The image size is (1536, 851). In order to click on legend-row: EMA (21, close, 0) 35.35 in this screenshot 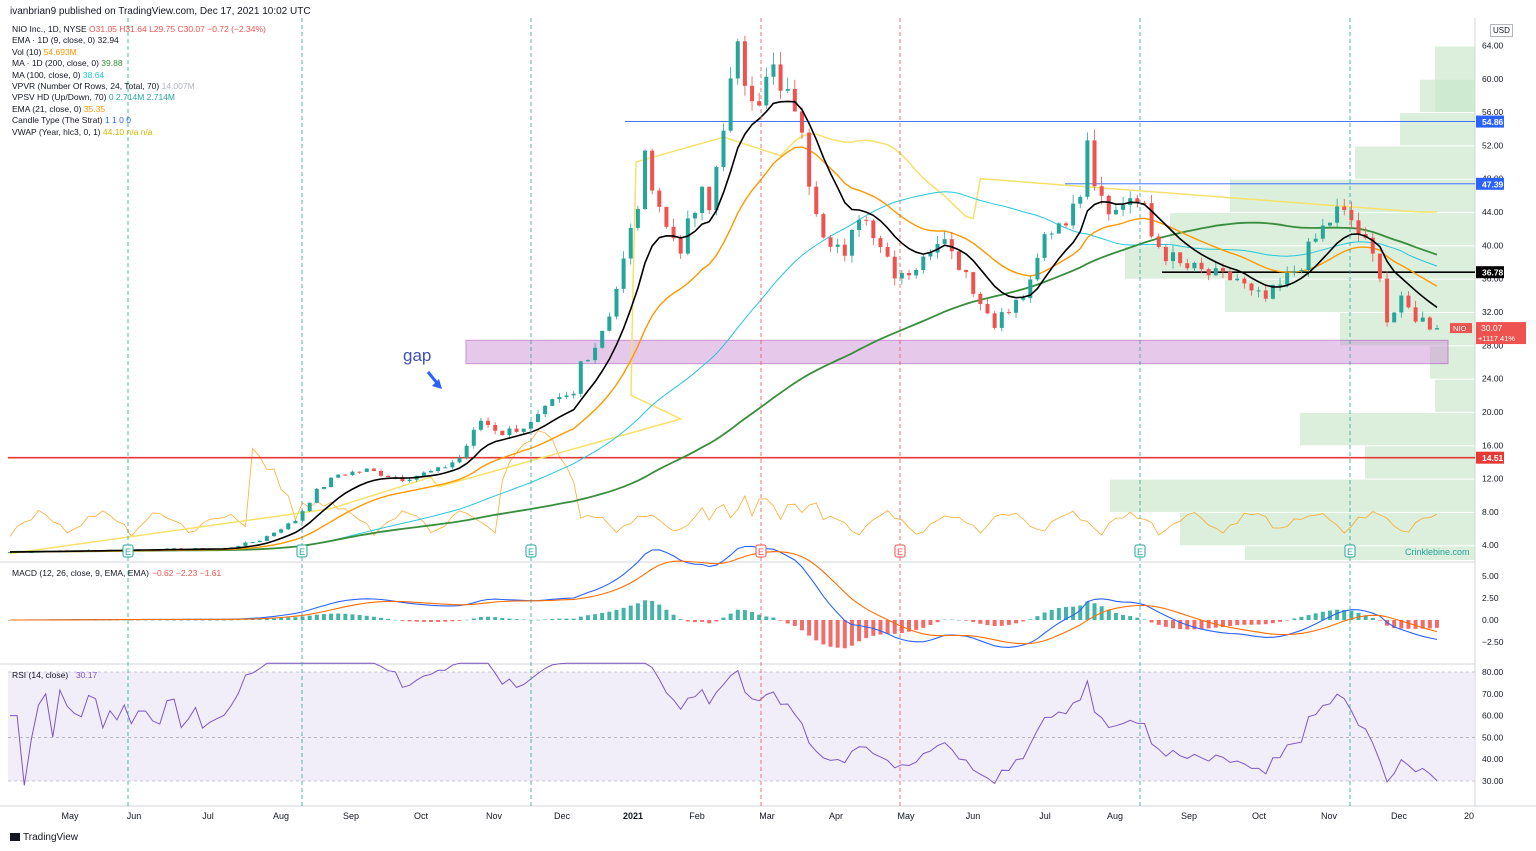, I will do `click(139, 109)`.